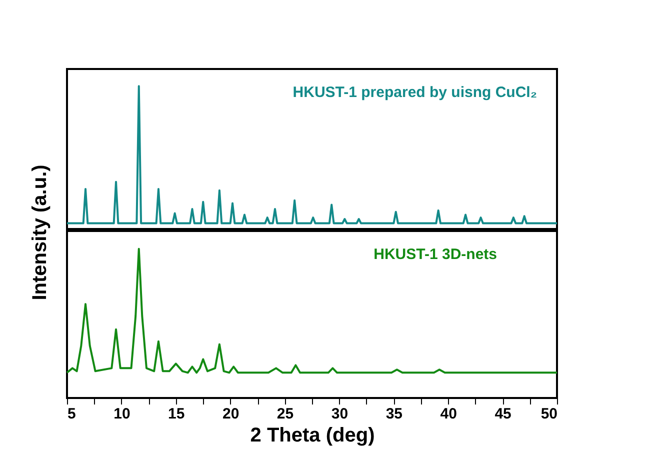  Describe the element at coordinates (339, 414) in the screenshot. I see `x-tick-label: 30` at that location.